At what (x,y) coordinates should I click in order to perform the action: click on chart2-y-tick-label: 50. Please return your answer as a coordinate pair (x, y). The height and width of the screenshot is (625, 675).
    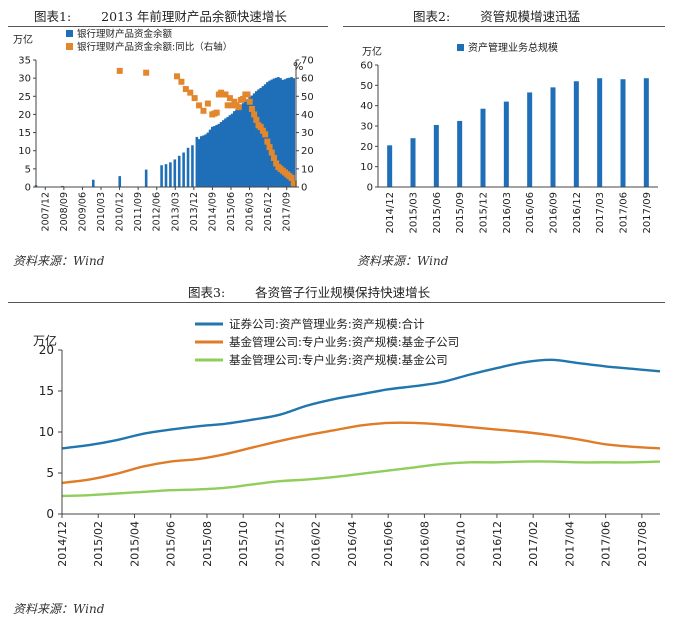
    Looking at the image, I should click on (366, 86).